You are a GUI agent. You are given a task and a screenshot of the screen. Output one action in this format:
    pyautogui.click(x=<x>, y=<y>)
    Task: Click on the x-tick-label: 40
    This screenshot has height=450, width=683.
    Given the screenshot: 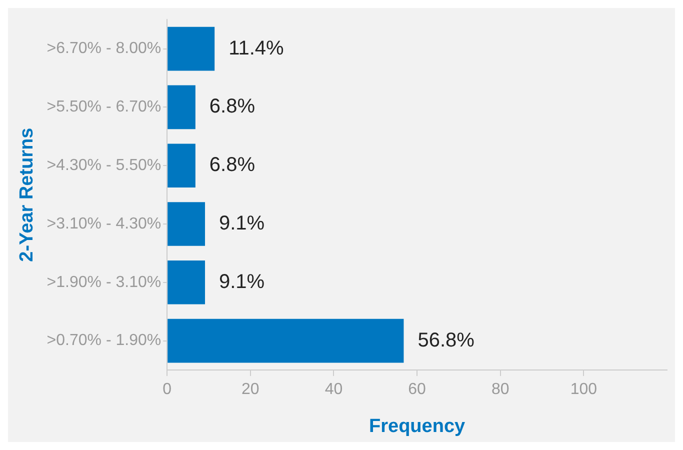 What is the action you would take?
    pyautogui.click(x=333, y=389)
    